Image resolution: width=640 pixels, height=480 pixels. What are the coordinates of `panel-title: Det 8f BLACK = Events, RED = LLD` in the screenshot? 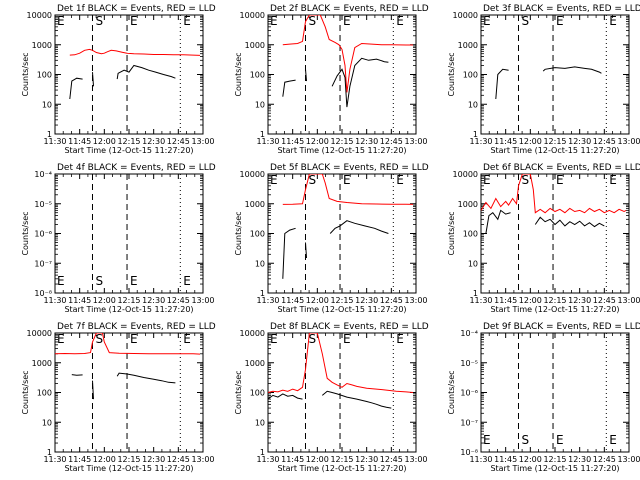 It's located at (349, 327).